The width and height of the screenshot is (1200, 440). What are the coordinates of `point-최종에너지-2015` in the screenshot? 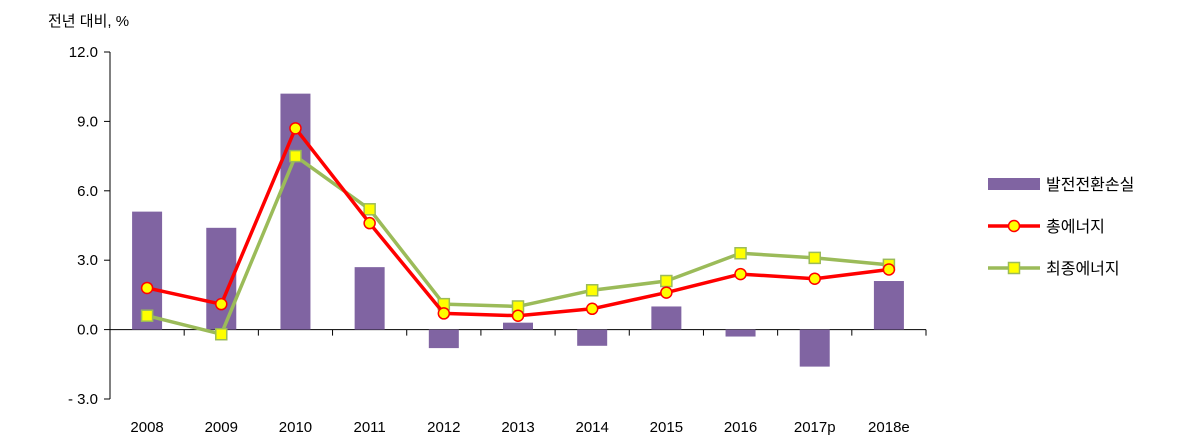 It's located at (666, 281).